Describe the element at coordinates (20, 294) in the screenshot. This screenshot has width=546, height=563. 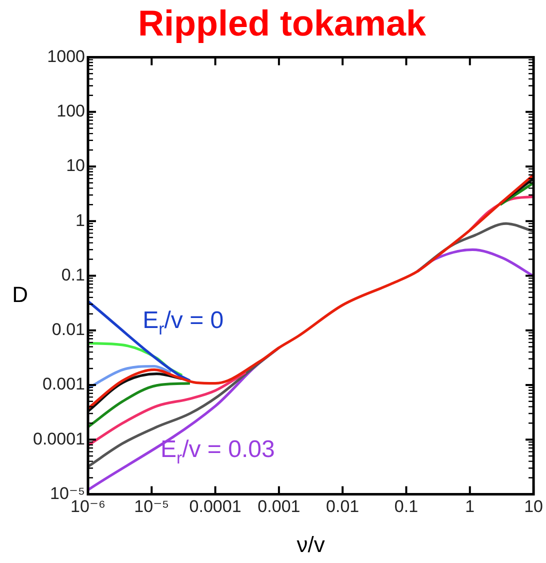
I see `y-axis-title: D` at that location.